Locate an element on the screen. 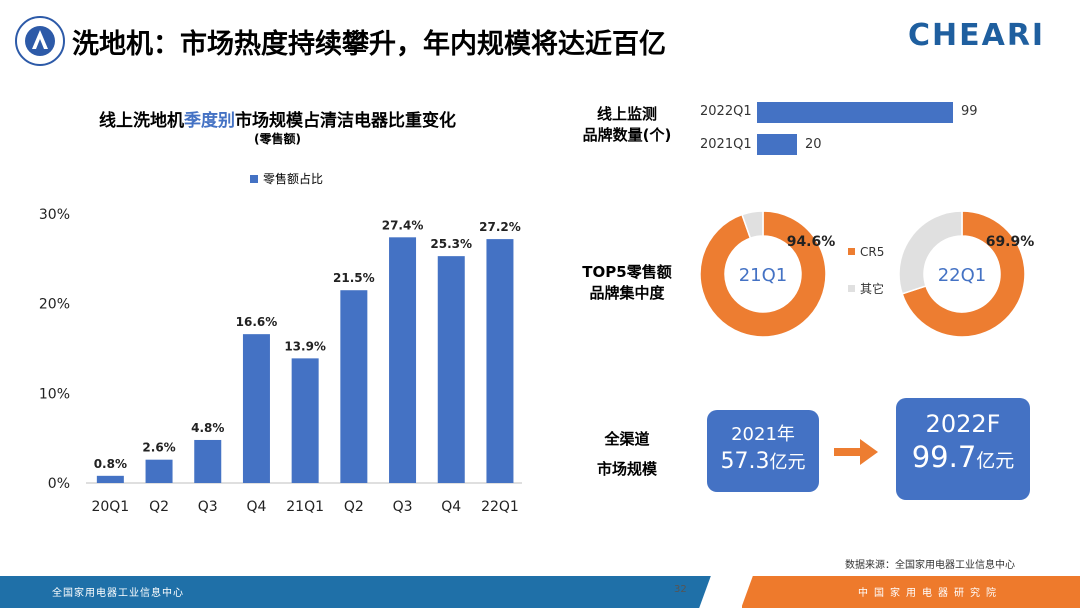 This screenshot has width=1080, height=608. chart-title: 线上洗地机季度别市场规模占清洁电器比重变化 is located at coordinates (277, 118).